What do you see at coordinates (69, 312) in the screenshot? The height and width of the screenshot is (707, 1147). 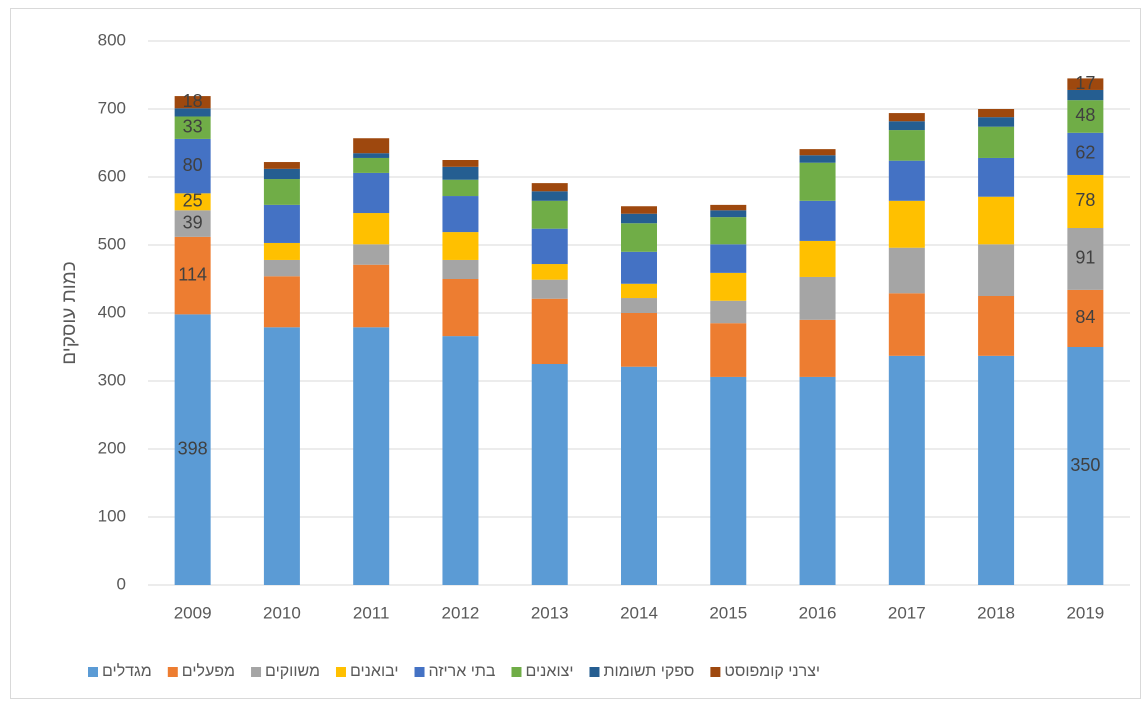 I see `y-axis-label: כמות עוסקים` at bounding box center [69, 312].